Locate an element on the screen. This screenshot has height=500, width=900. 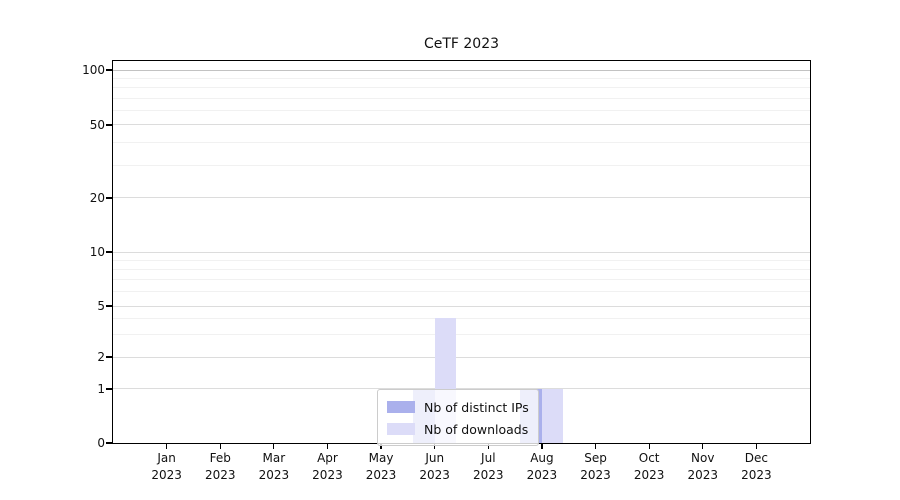
x-axis-label: Feb 2023 is located at coordinates (220, 466).